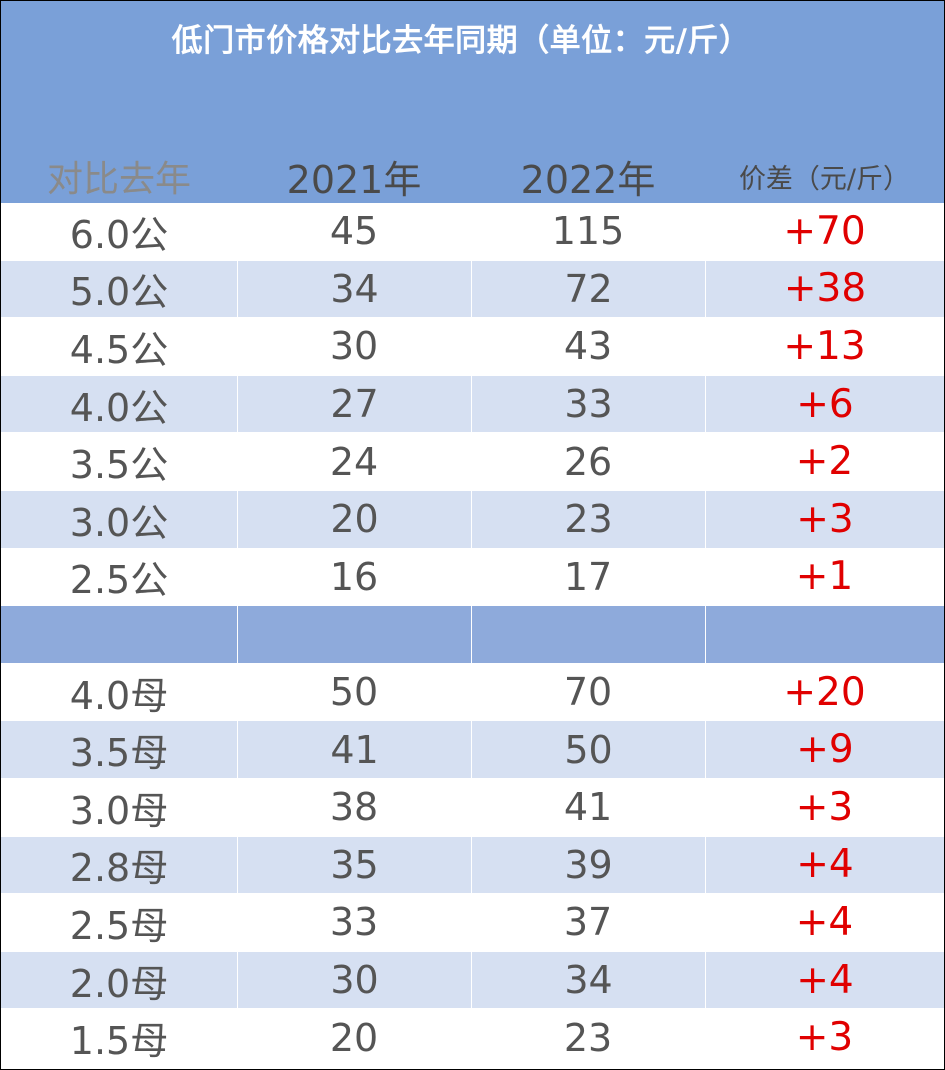  What do you see at coordinates (824, 289) in the screenshot?
I see `price-diff-cell: +38` at bounding box center [824, 289].